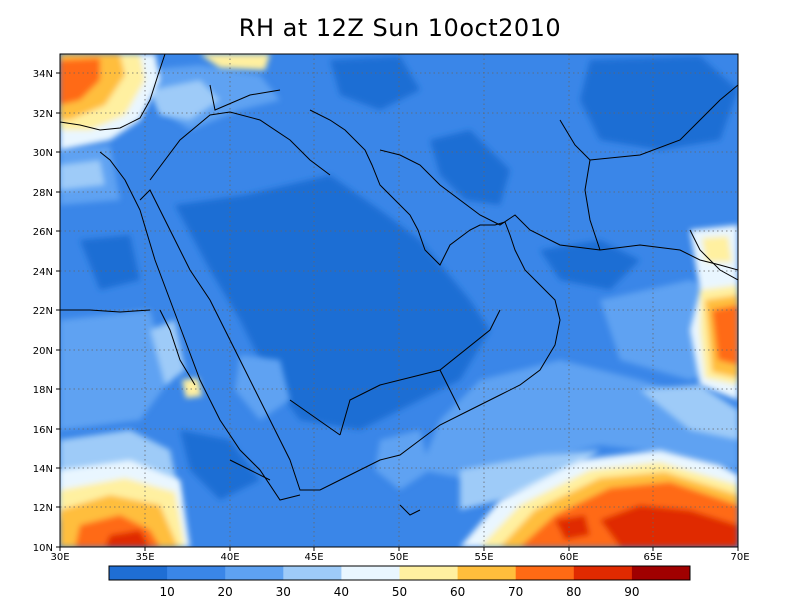 The width and height of the screenshot is (800, 600). I want to click on colorbar-frame, so click(399, 573).